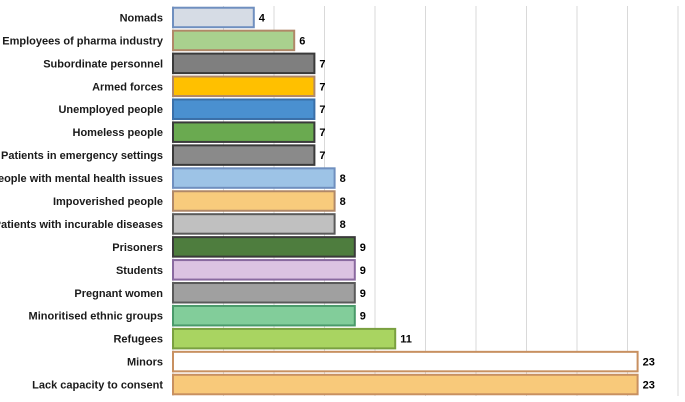 The height and width of the screenshot is (402, 685). Describe the element at coordinates (118, 294) in the screenshot. I see `category-label: Pregnant women` at that location.